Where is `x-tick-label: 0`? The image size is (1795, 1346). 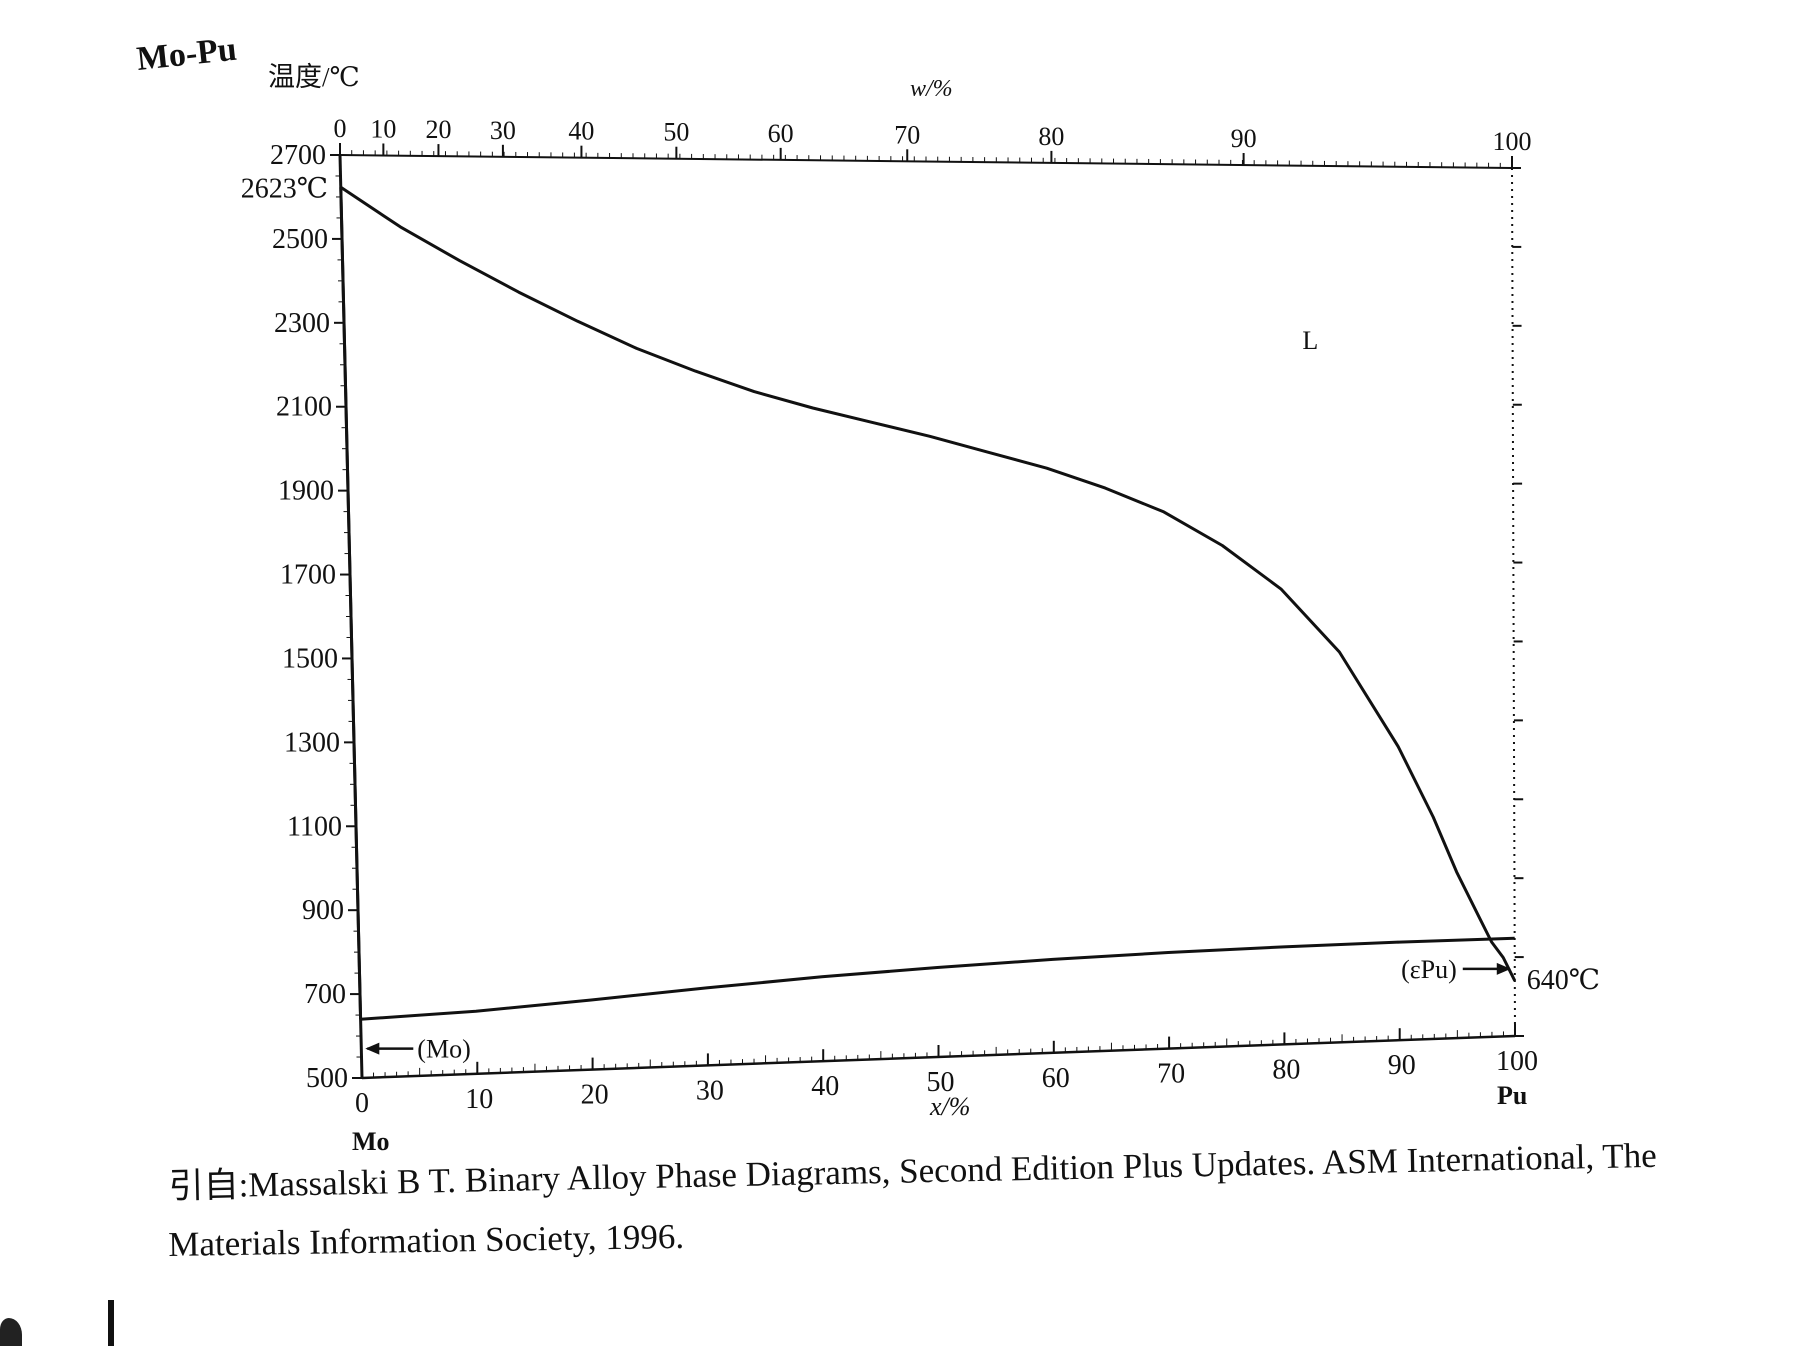 x-tick-label: 0 is located at coordinates (362, 1103).